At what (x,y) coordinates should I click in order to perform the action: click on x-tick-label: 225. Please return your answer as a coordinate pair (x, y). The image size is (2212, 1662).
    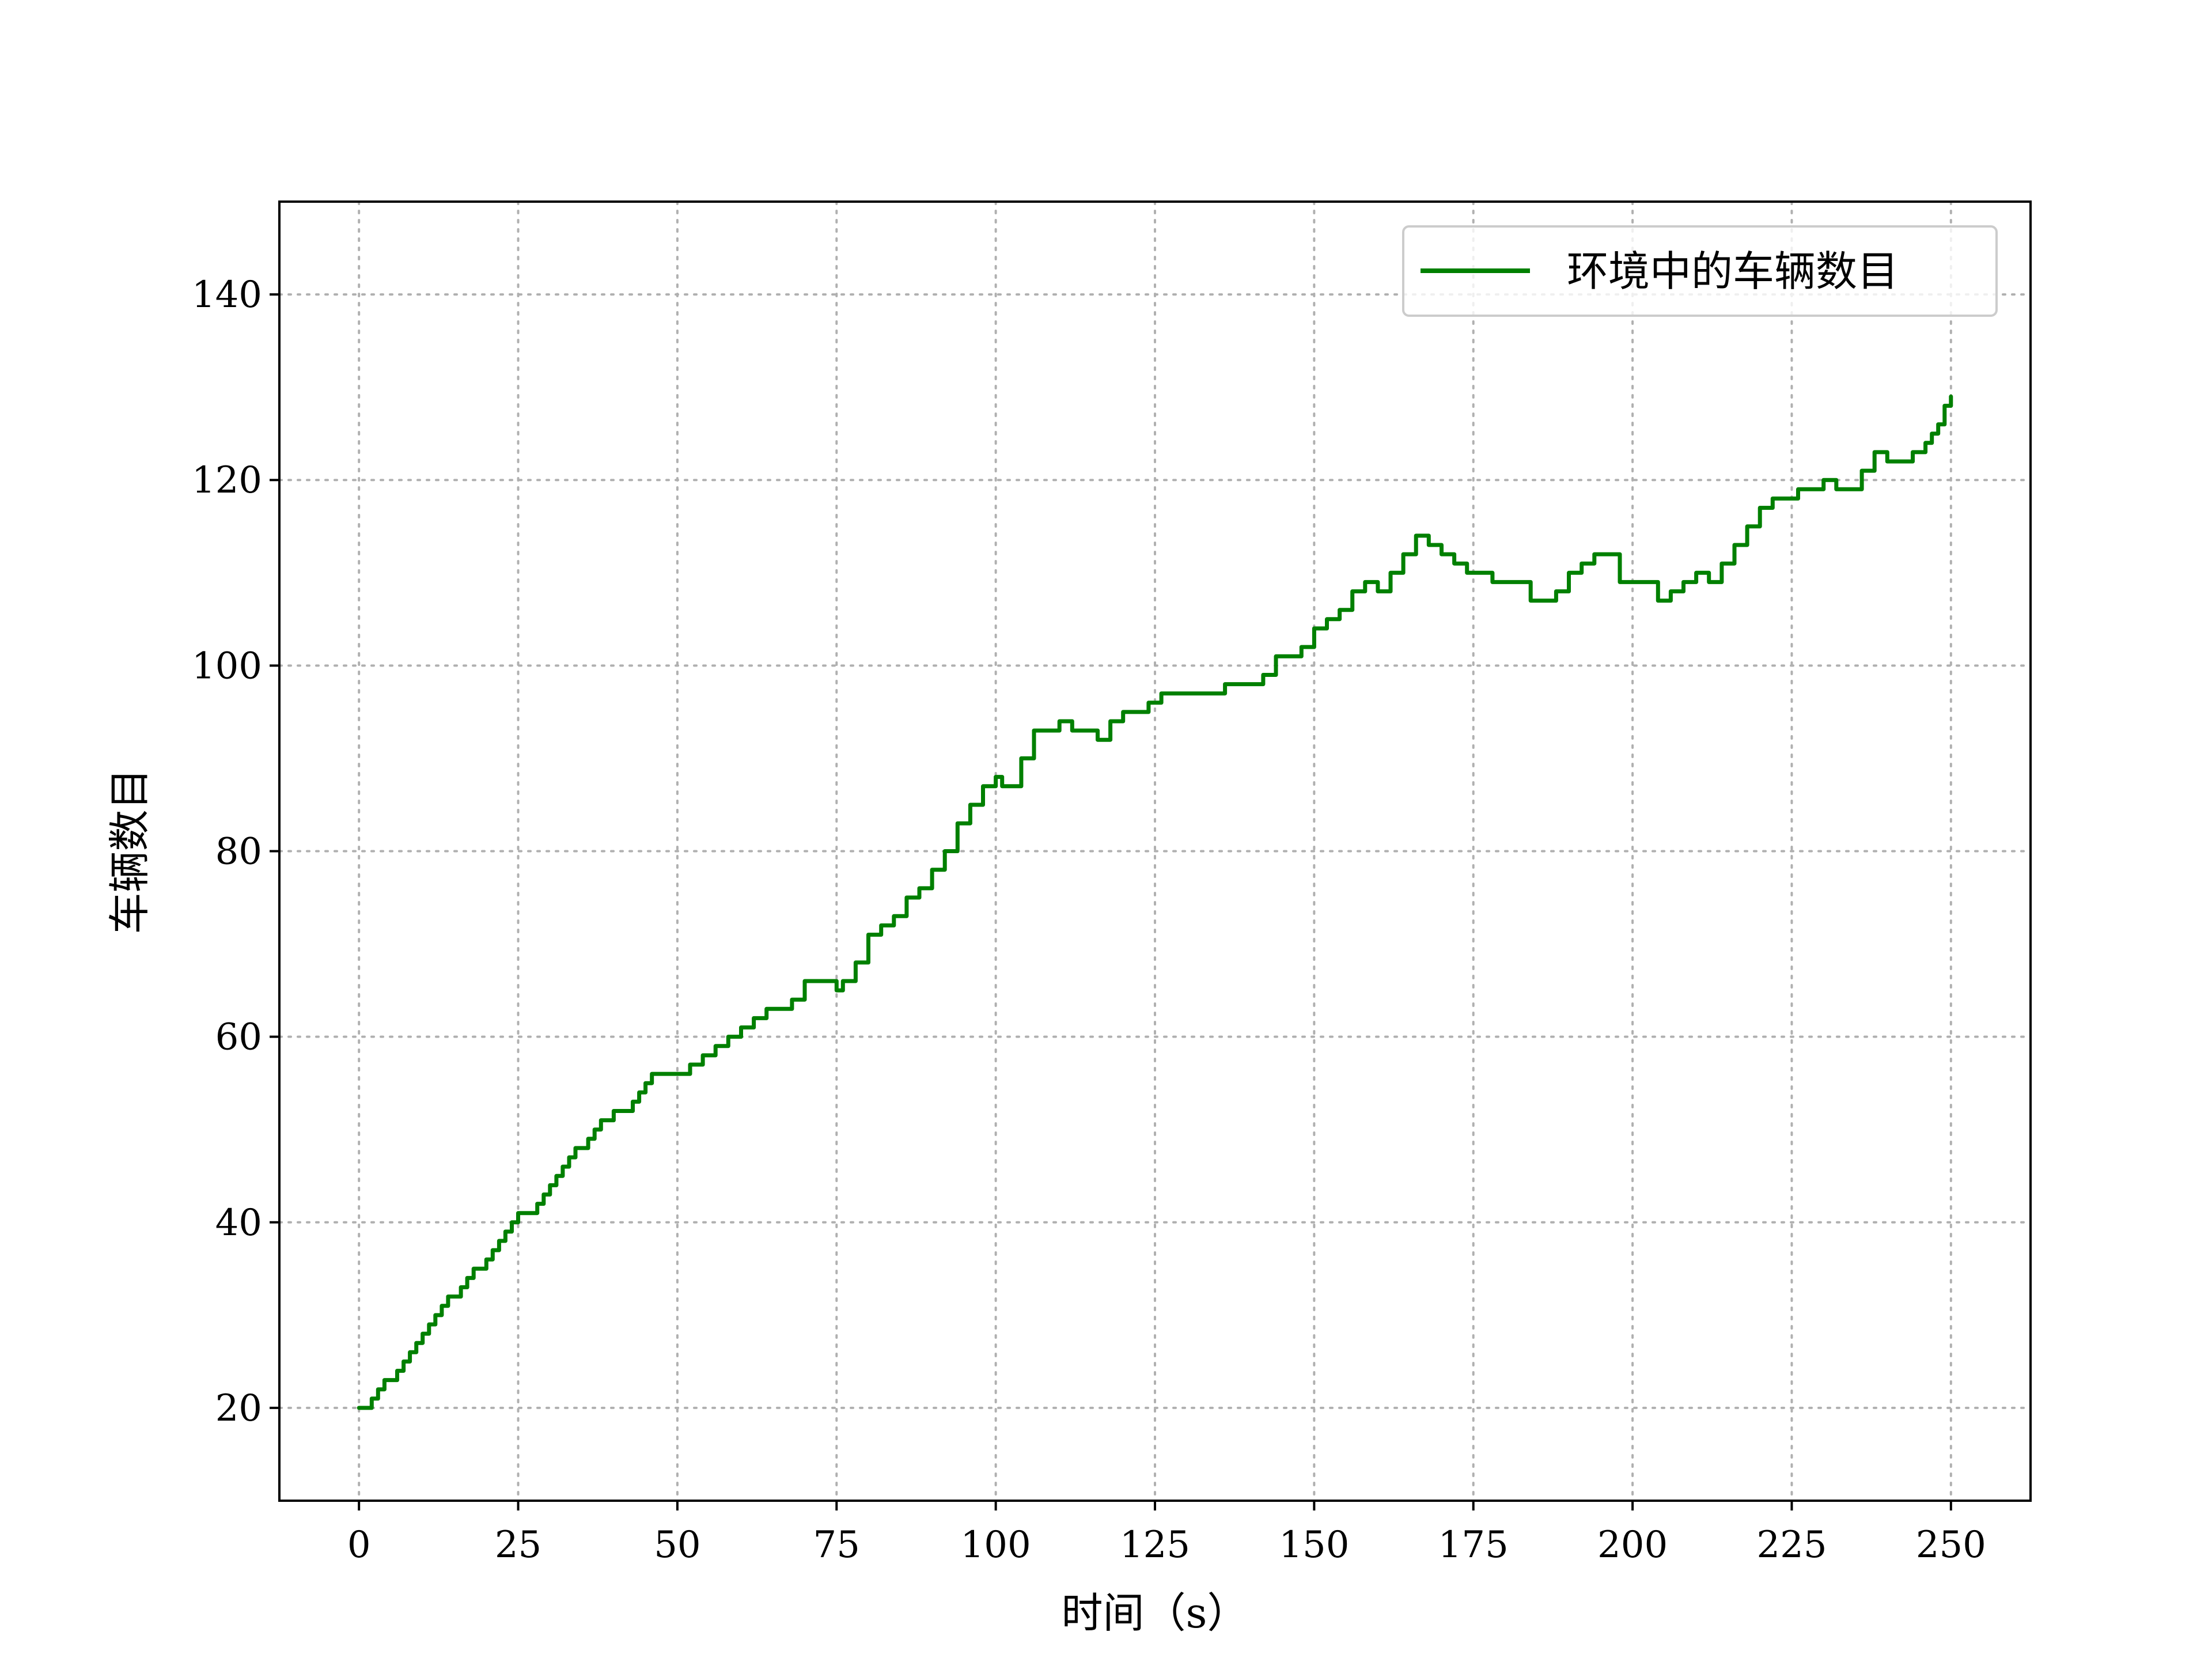
    Looking at the image, I should click on (1791, 1545).